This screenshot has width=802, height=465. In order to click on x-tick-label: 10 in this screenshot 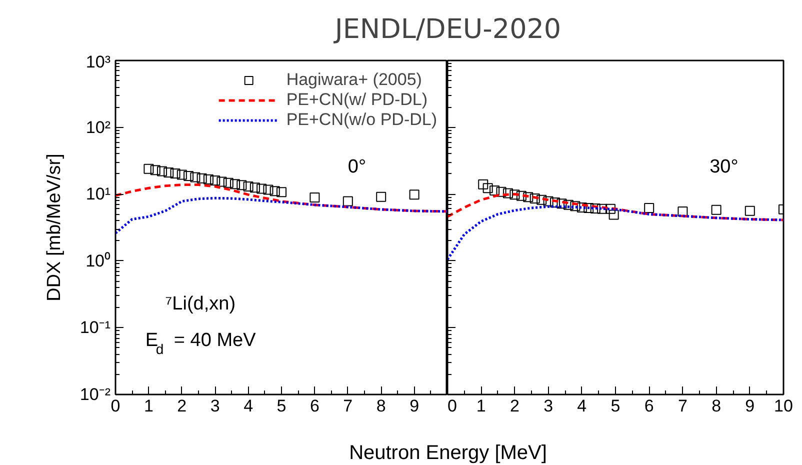, I will do `click(783, 406)`.